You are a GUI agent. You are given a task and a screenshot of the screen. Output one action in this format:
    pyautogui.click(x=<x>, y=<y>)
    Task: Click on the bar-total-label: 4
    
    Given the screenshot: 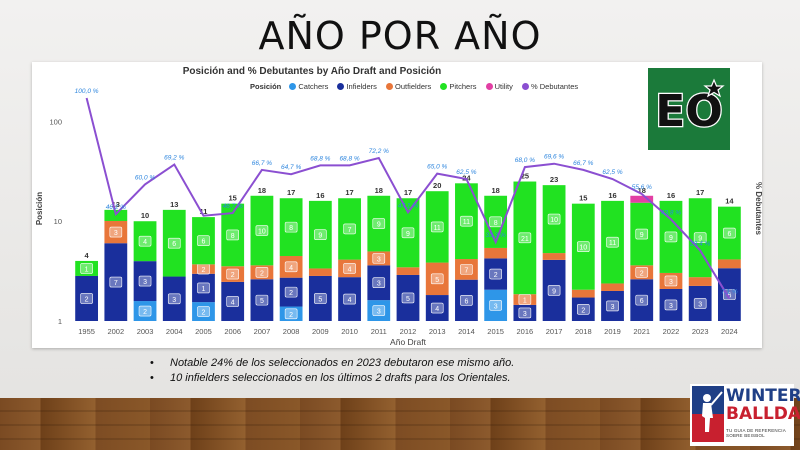 What is the action you would take?
    pyautogui.click(x=87, y=255)
    